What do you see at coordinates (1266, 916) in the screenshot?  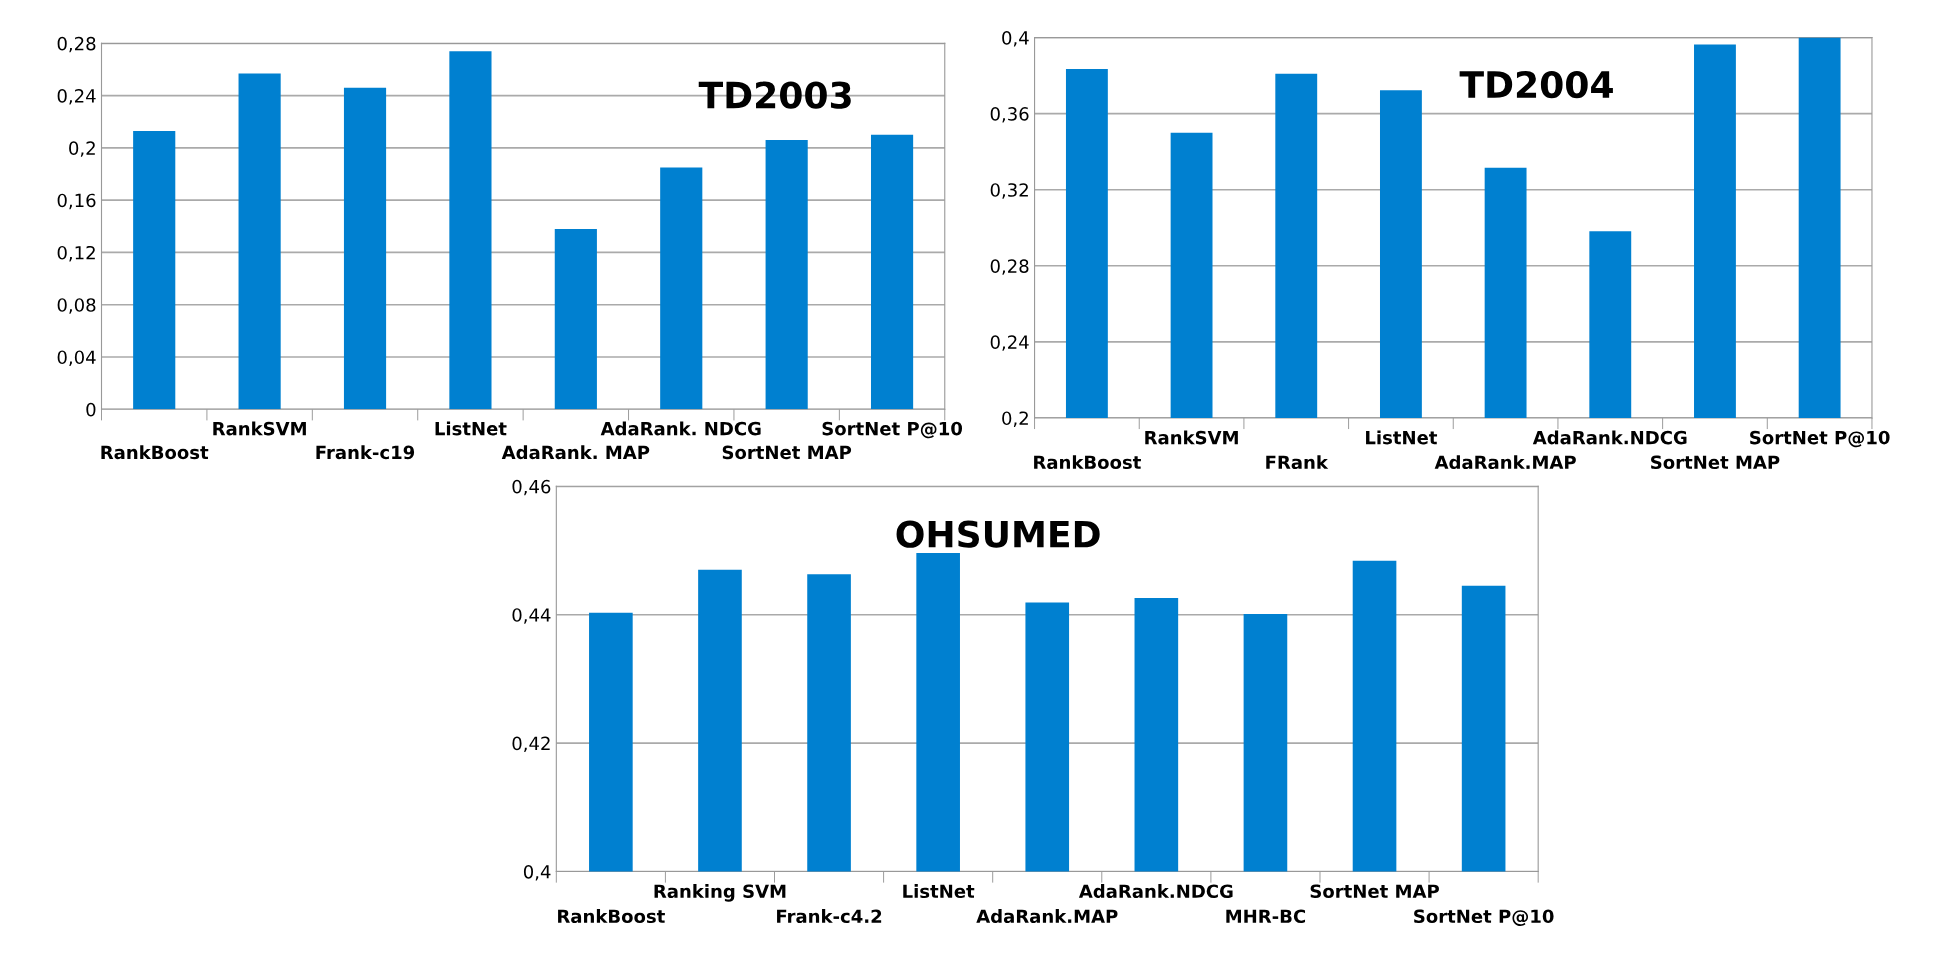 I see `x-tick-label: MHR-BC` at bounding box center [1266, 916].